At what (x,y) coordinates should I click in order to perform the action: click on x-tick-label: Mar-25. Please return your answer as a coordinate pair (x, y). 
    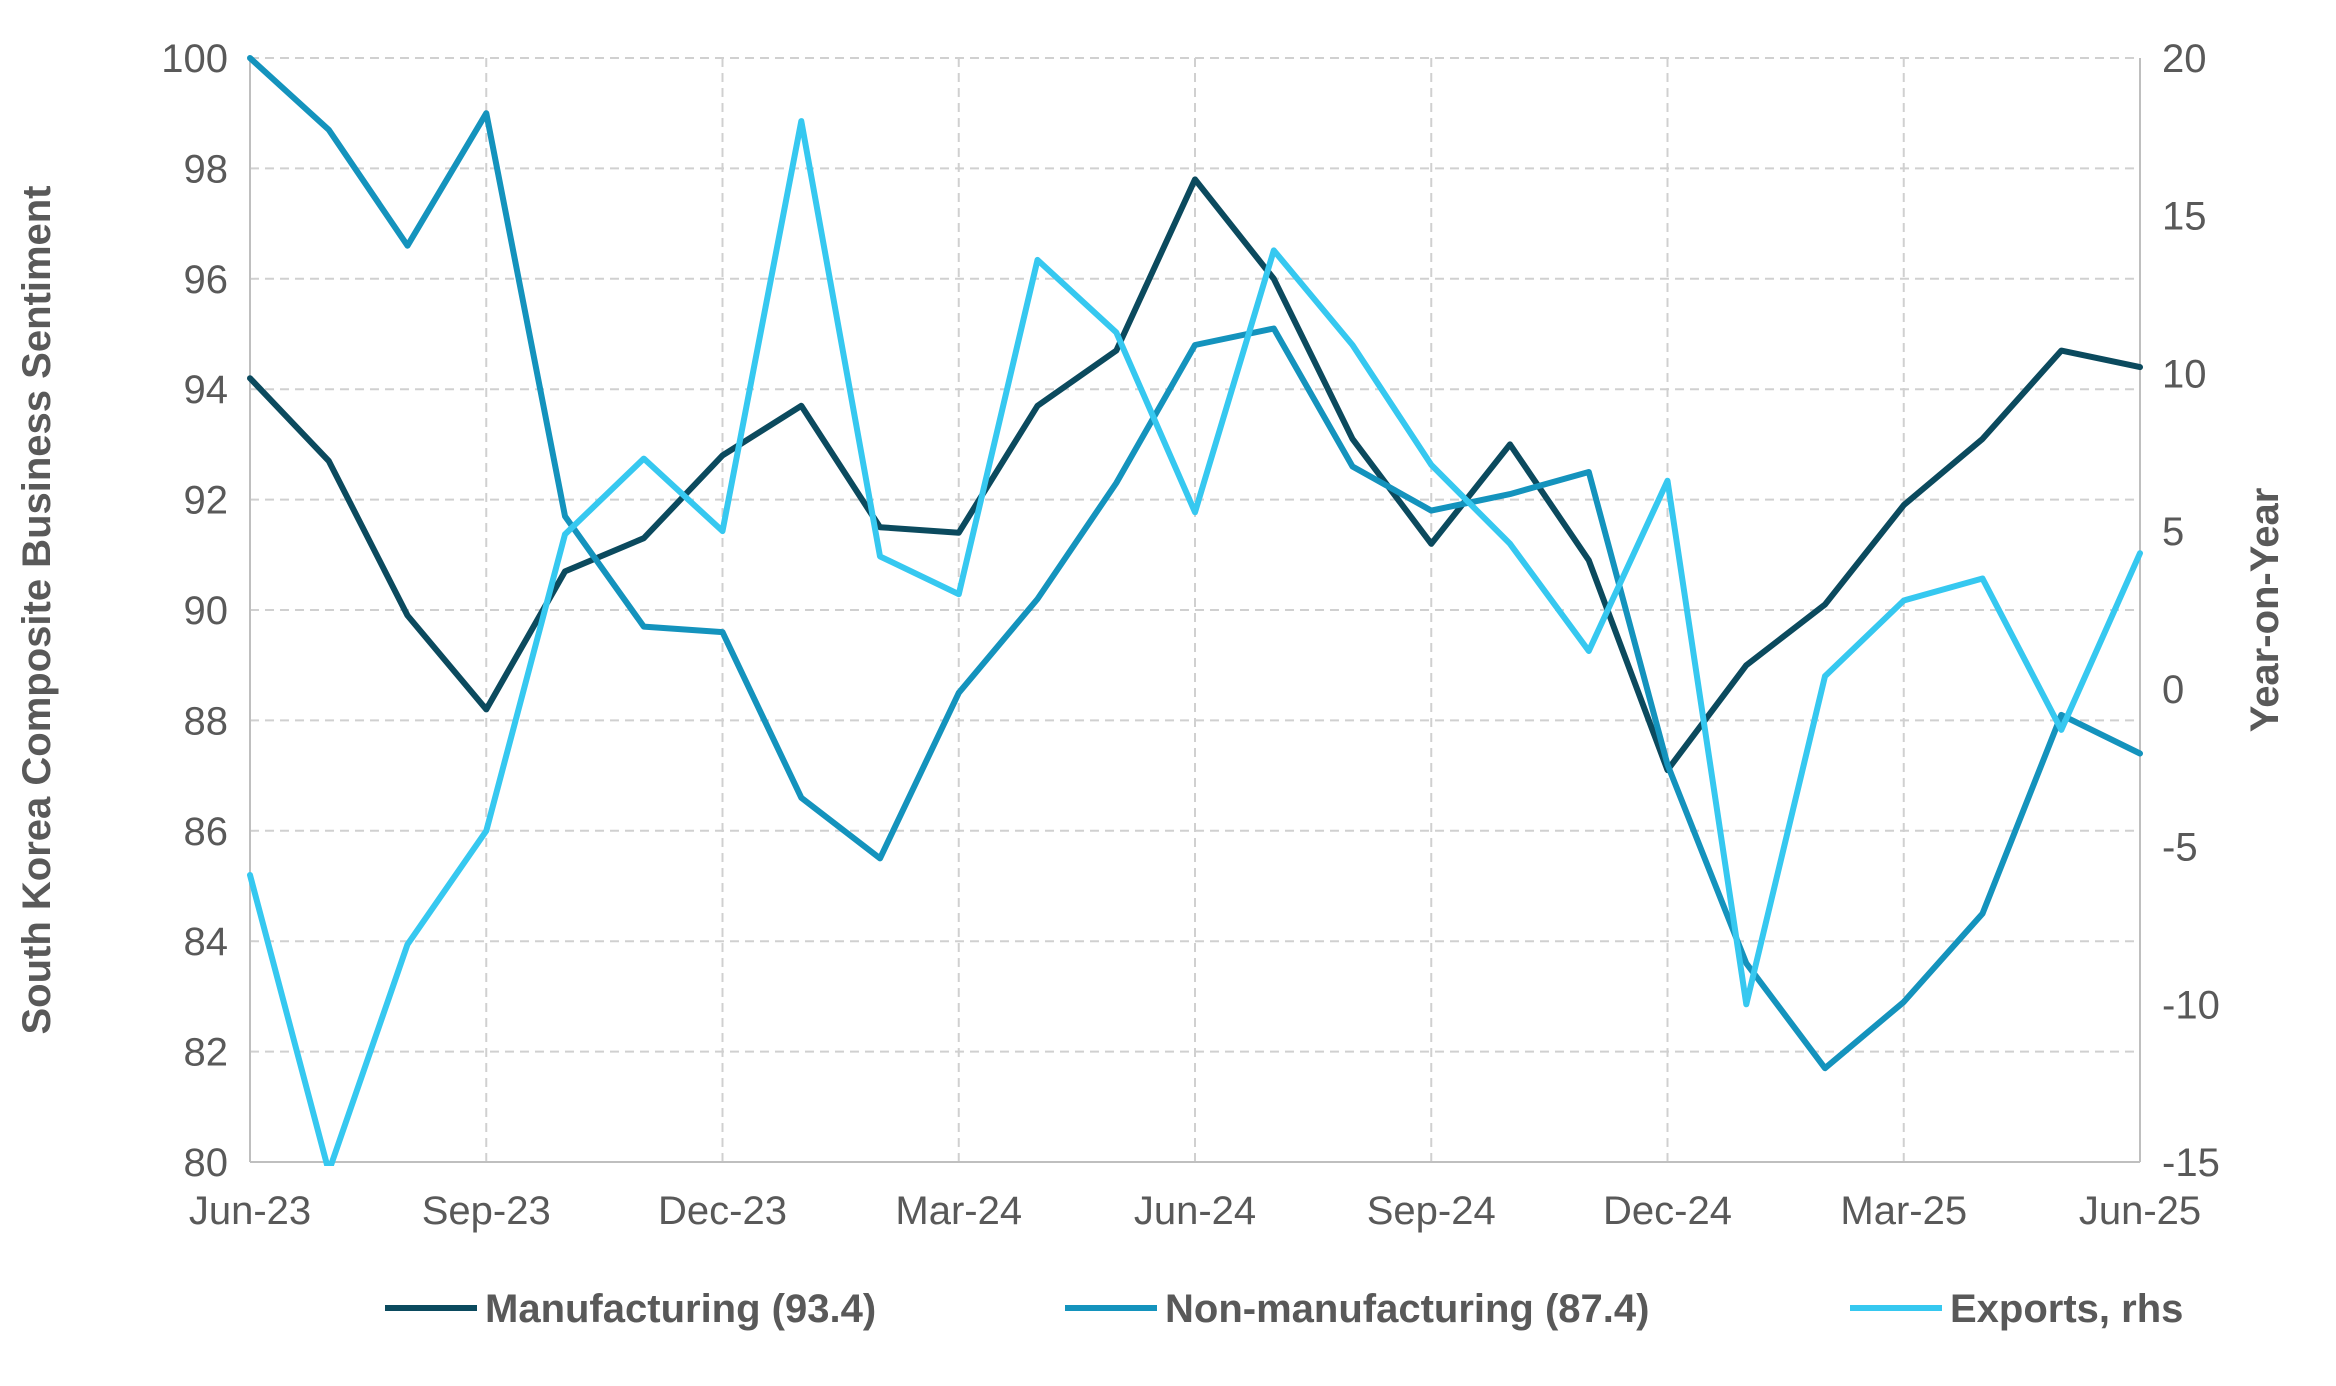
    Looking at the image, I should click on (1903, 1211).